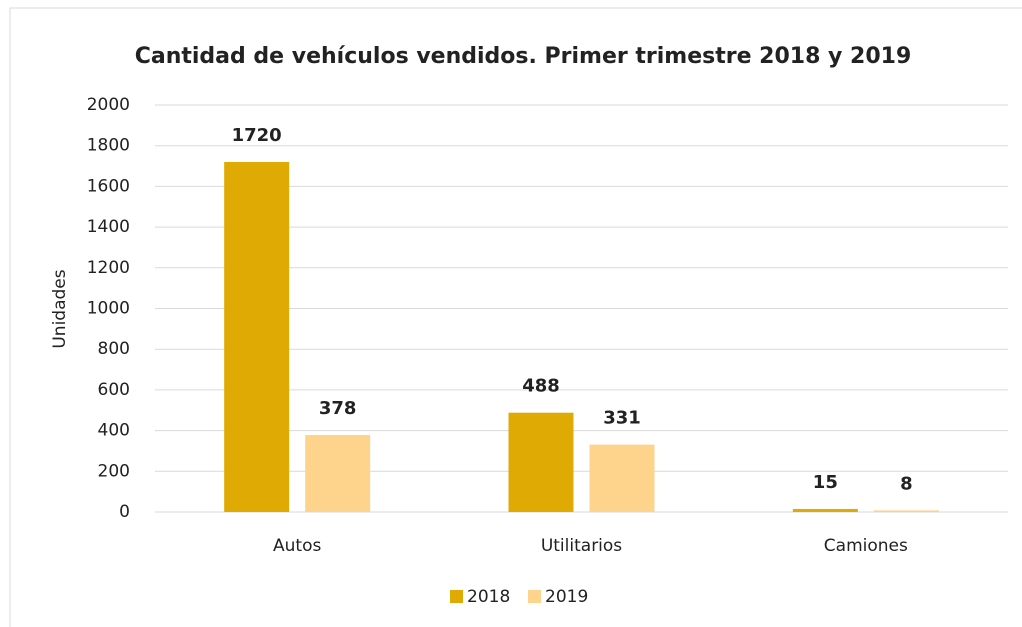 This screenshot has width=1022, height=627. I want to click on legend-label: 2018, so click(488, 597).